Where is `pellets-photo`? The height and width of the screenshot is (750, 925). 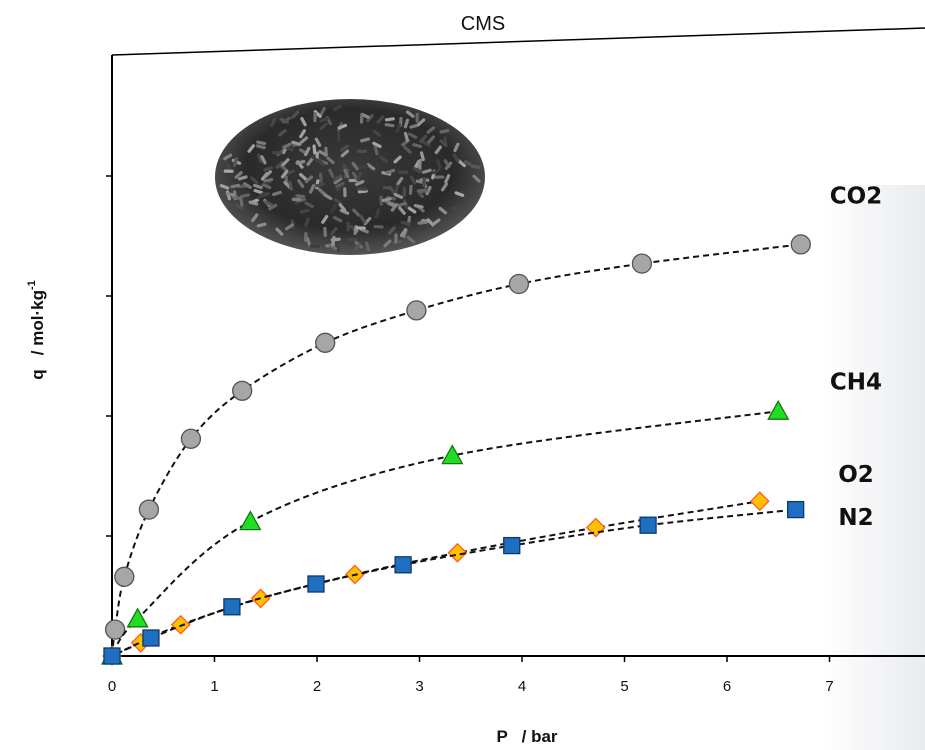 pellets-photo is located at coordinates (350, 177).